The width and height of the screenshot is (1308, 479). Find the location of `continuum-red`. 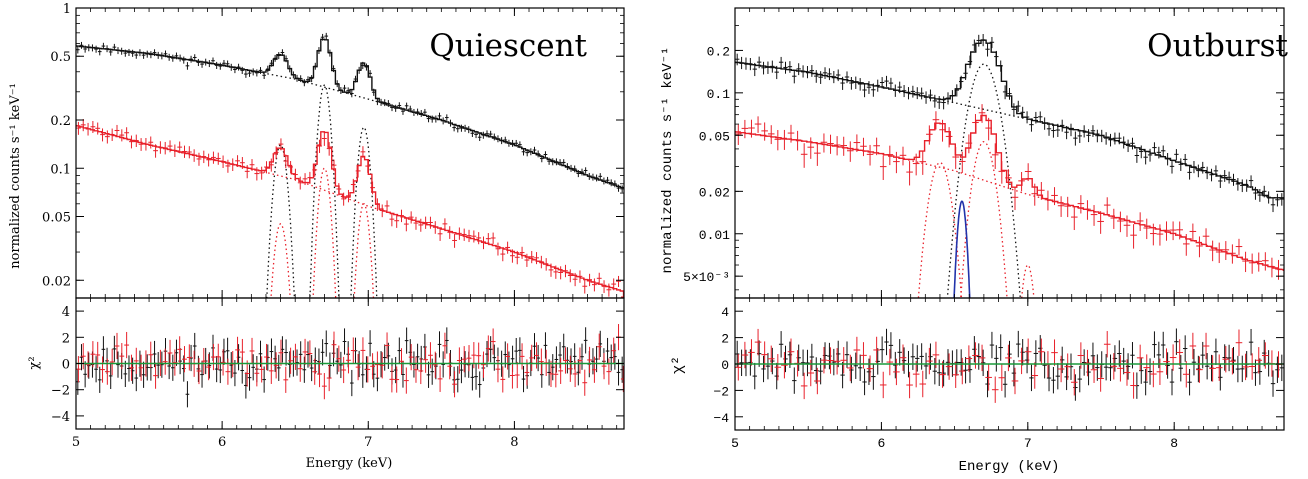

continuum-red is located at coordinates (1009, 201).